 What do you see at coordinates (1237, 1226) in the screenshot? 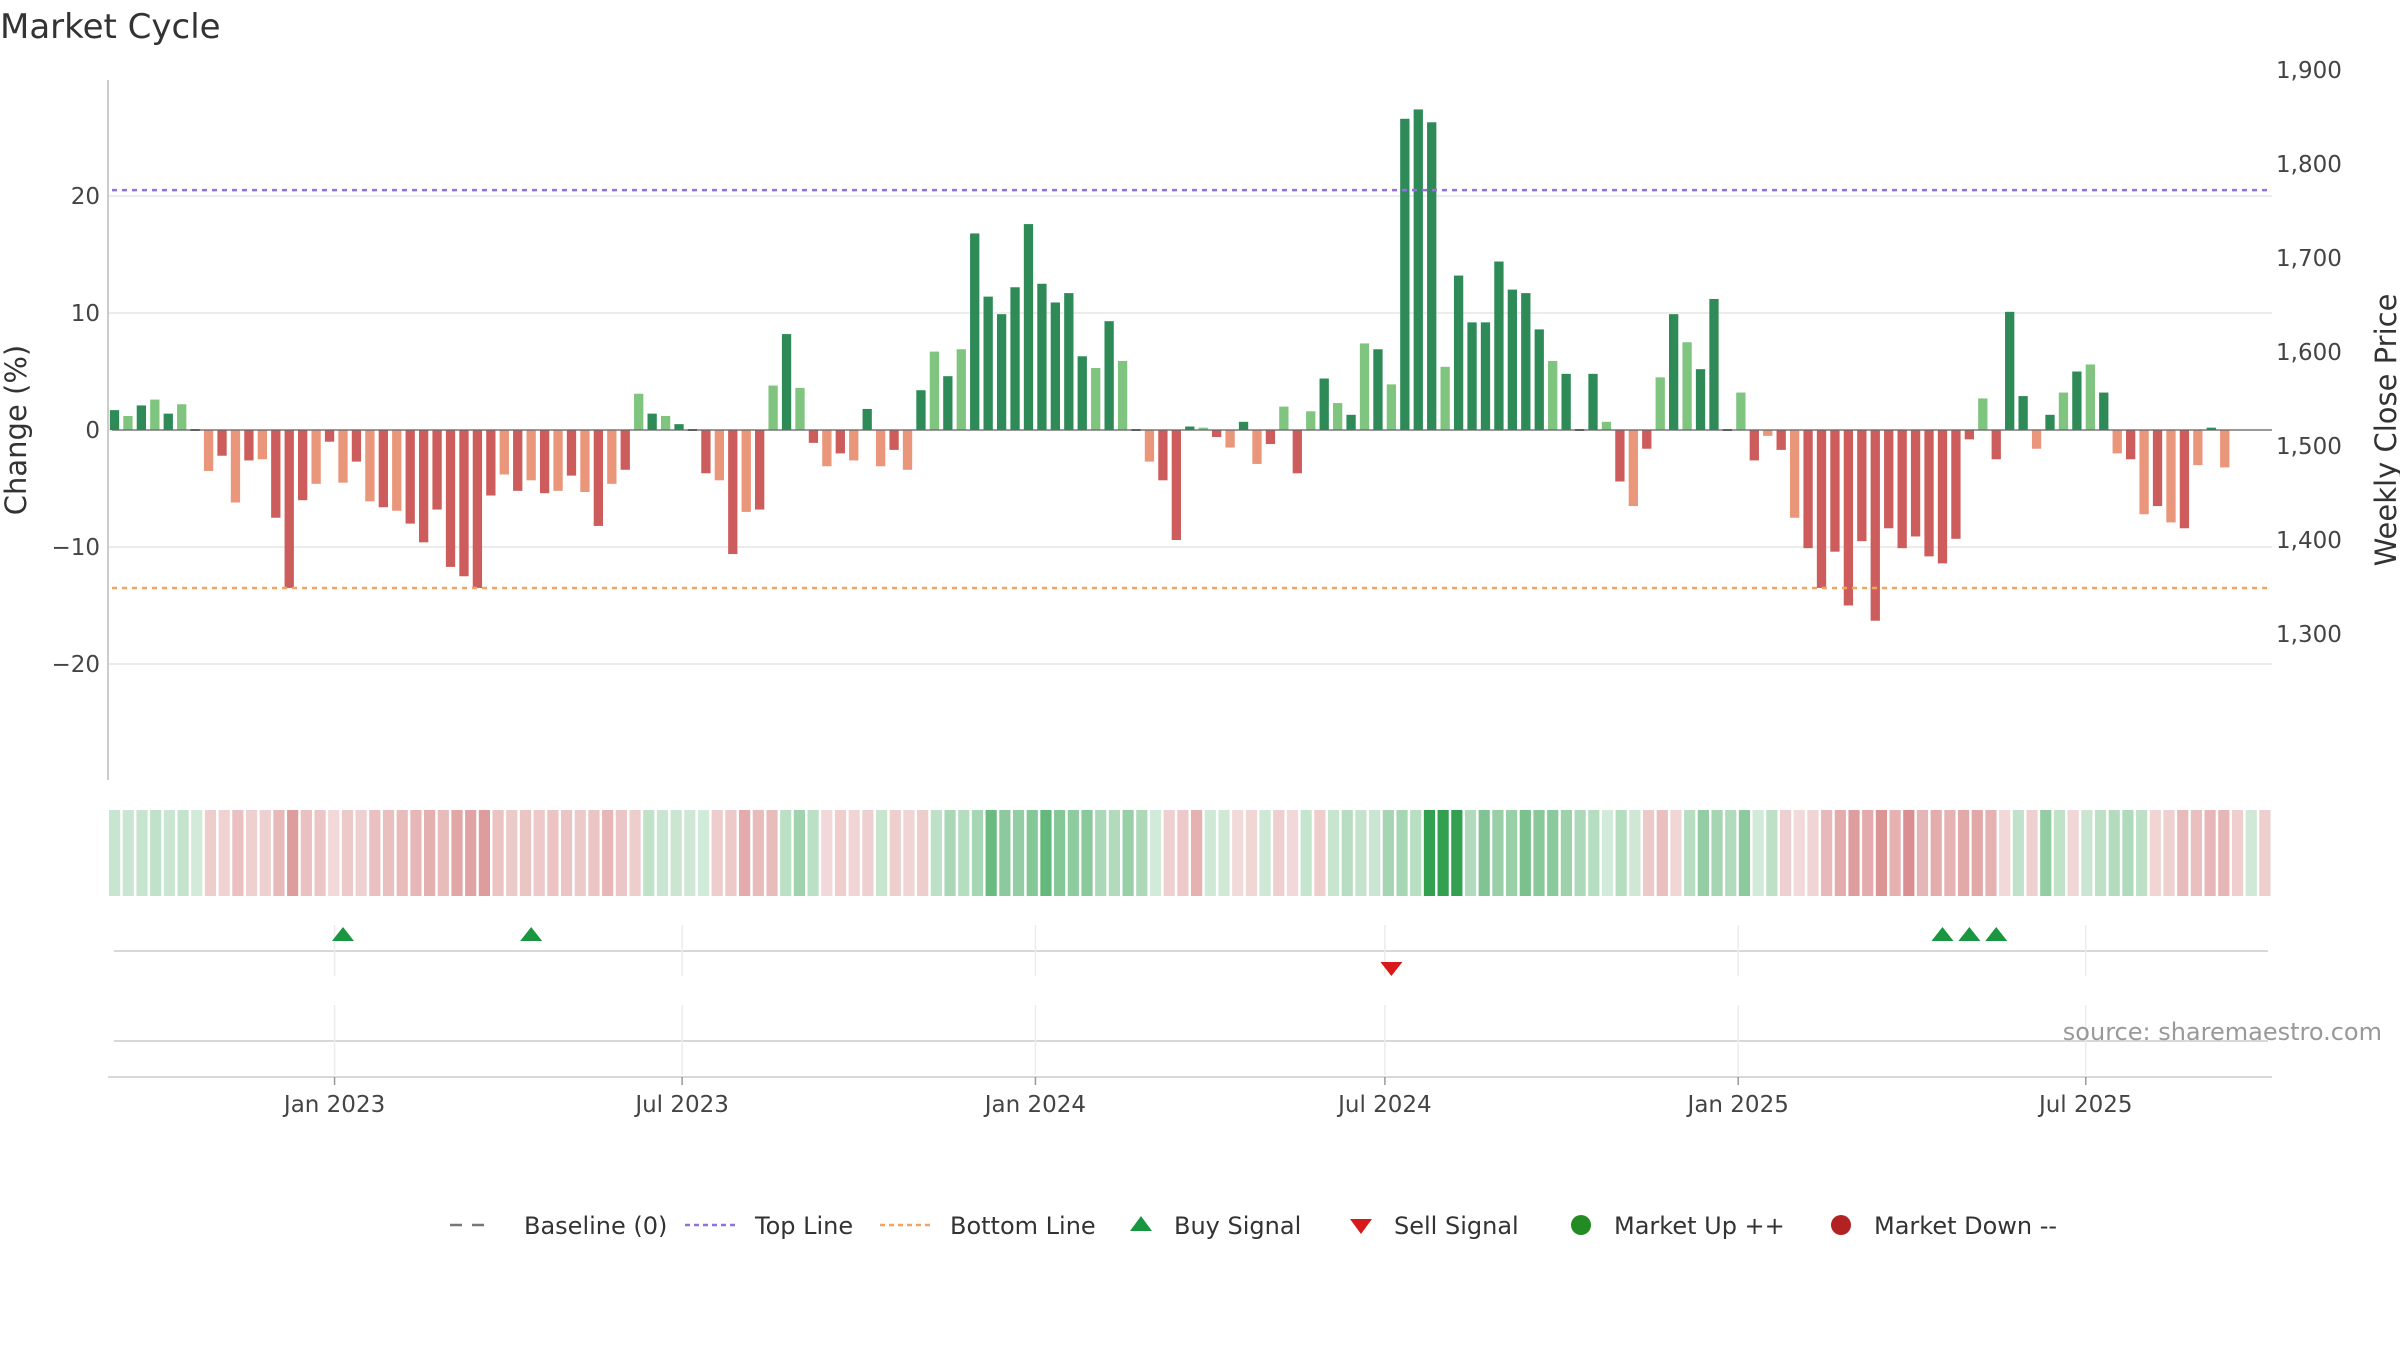
I see `legend-label: Buy Signal` at bounding box center [1237, 1226].